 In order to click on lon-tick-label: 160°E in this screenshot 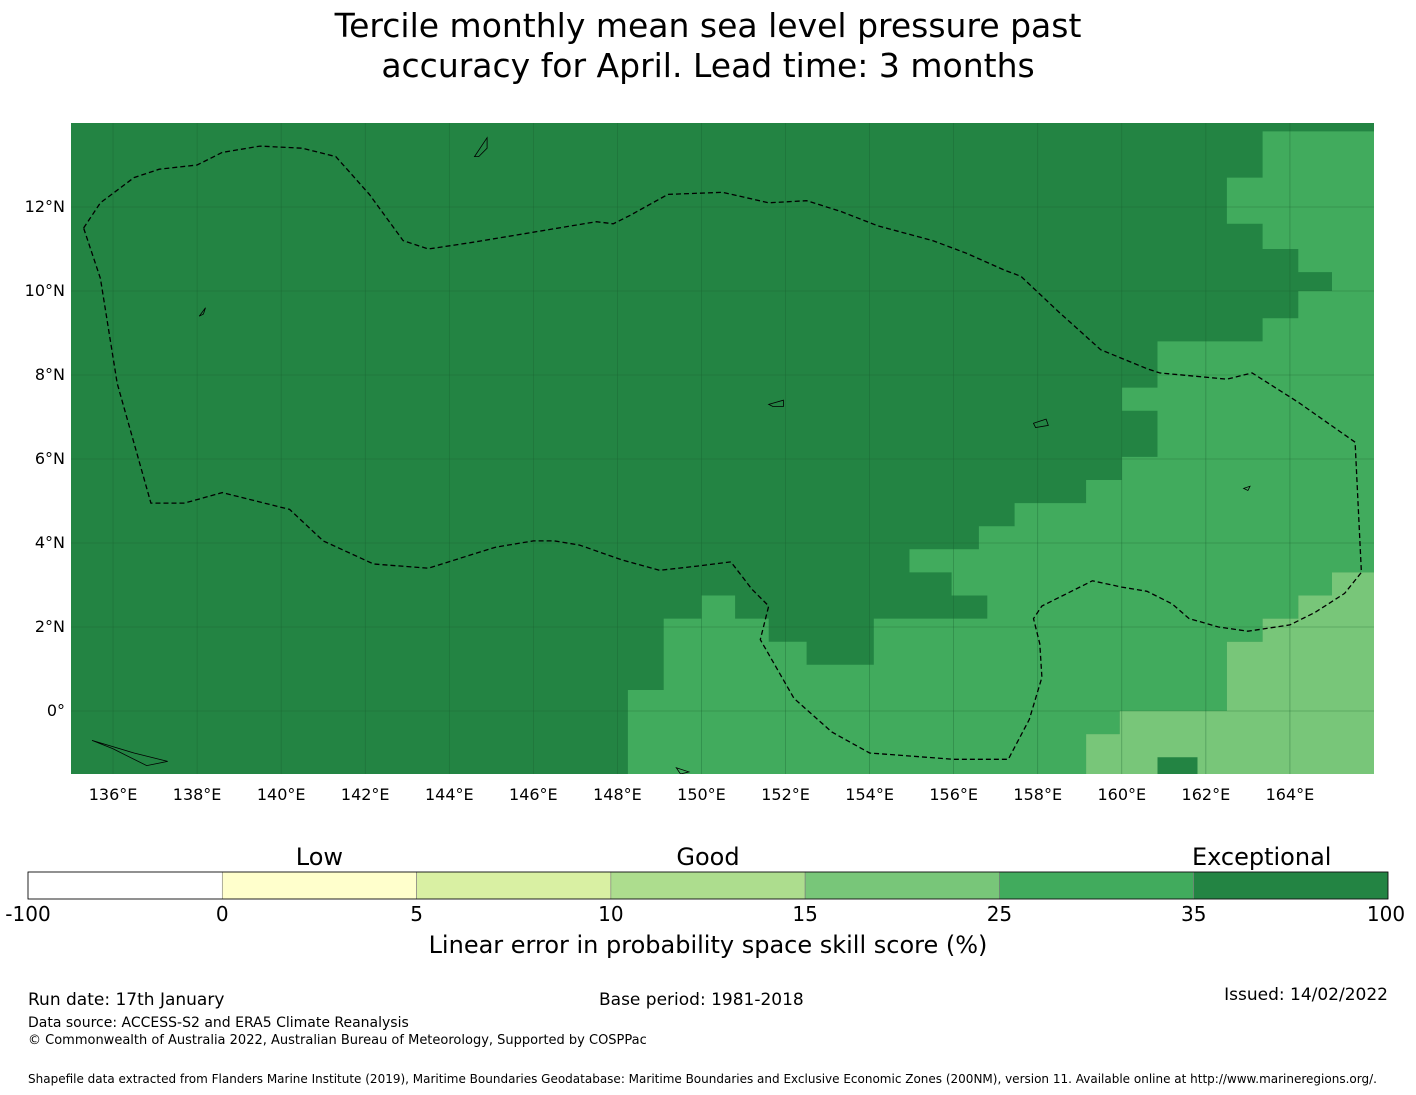, I will do `click(1122, 794)`.